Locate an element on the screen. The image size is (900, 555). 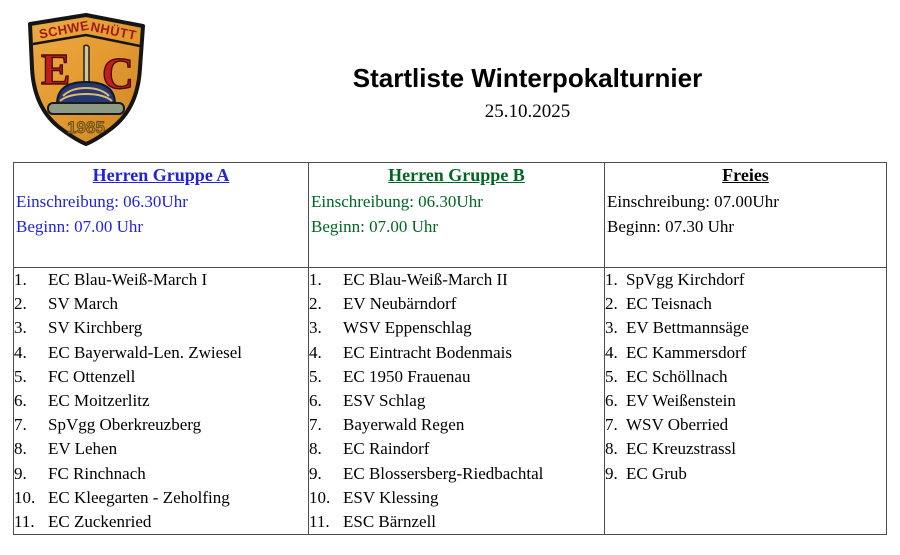
team-list-item: 1. EC Blau-Weiß-March II is located at coordinates (456, 280).